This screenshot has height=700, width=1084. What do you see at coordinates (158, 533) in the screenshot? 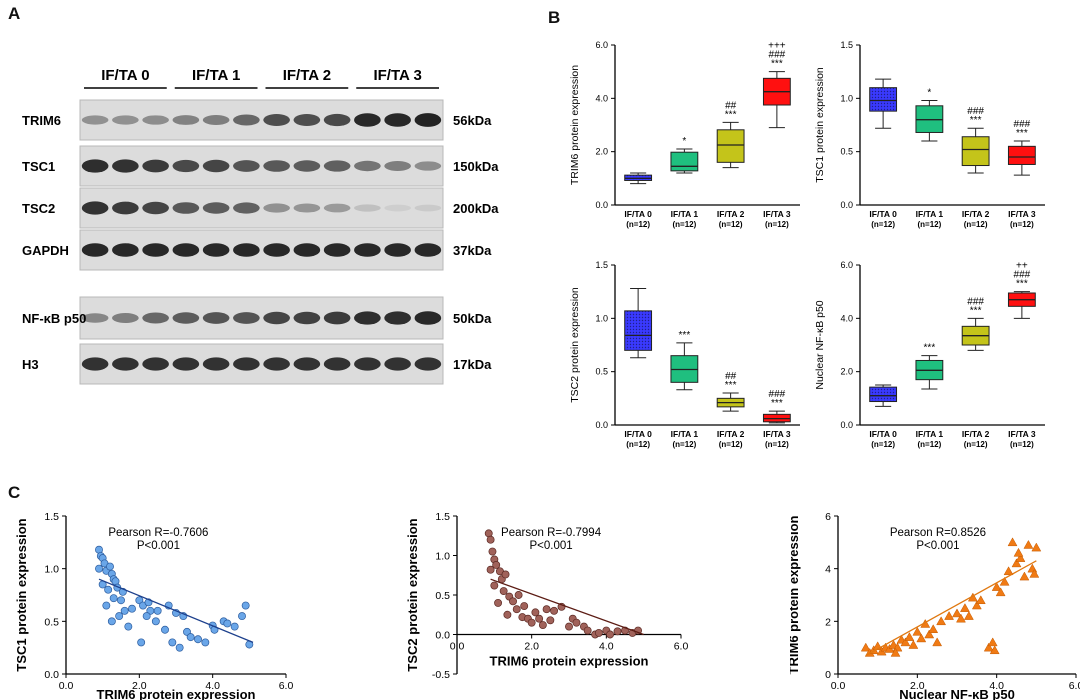
I see `pearson-label: Pearson R=-0.7606` at bounding box center [158, 533].